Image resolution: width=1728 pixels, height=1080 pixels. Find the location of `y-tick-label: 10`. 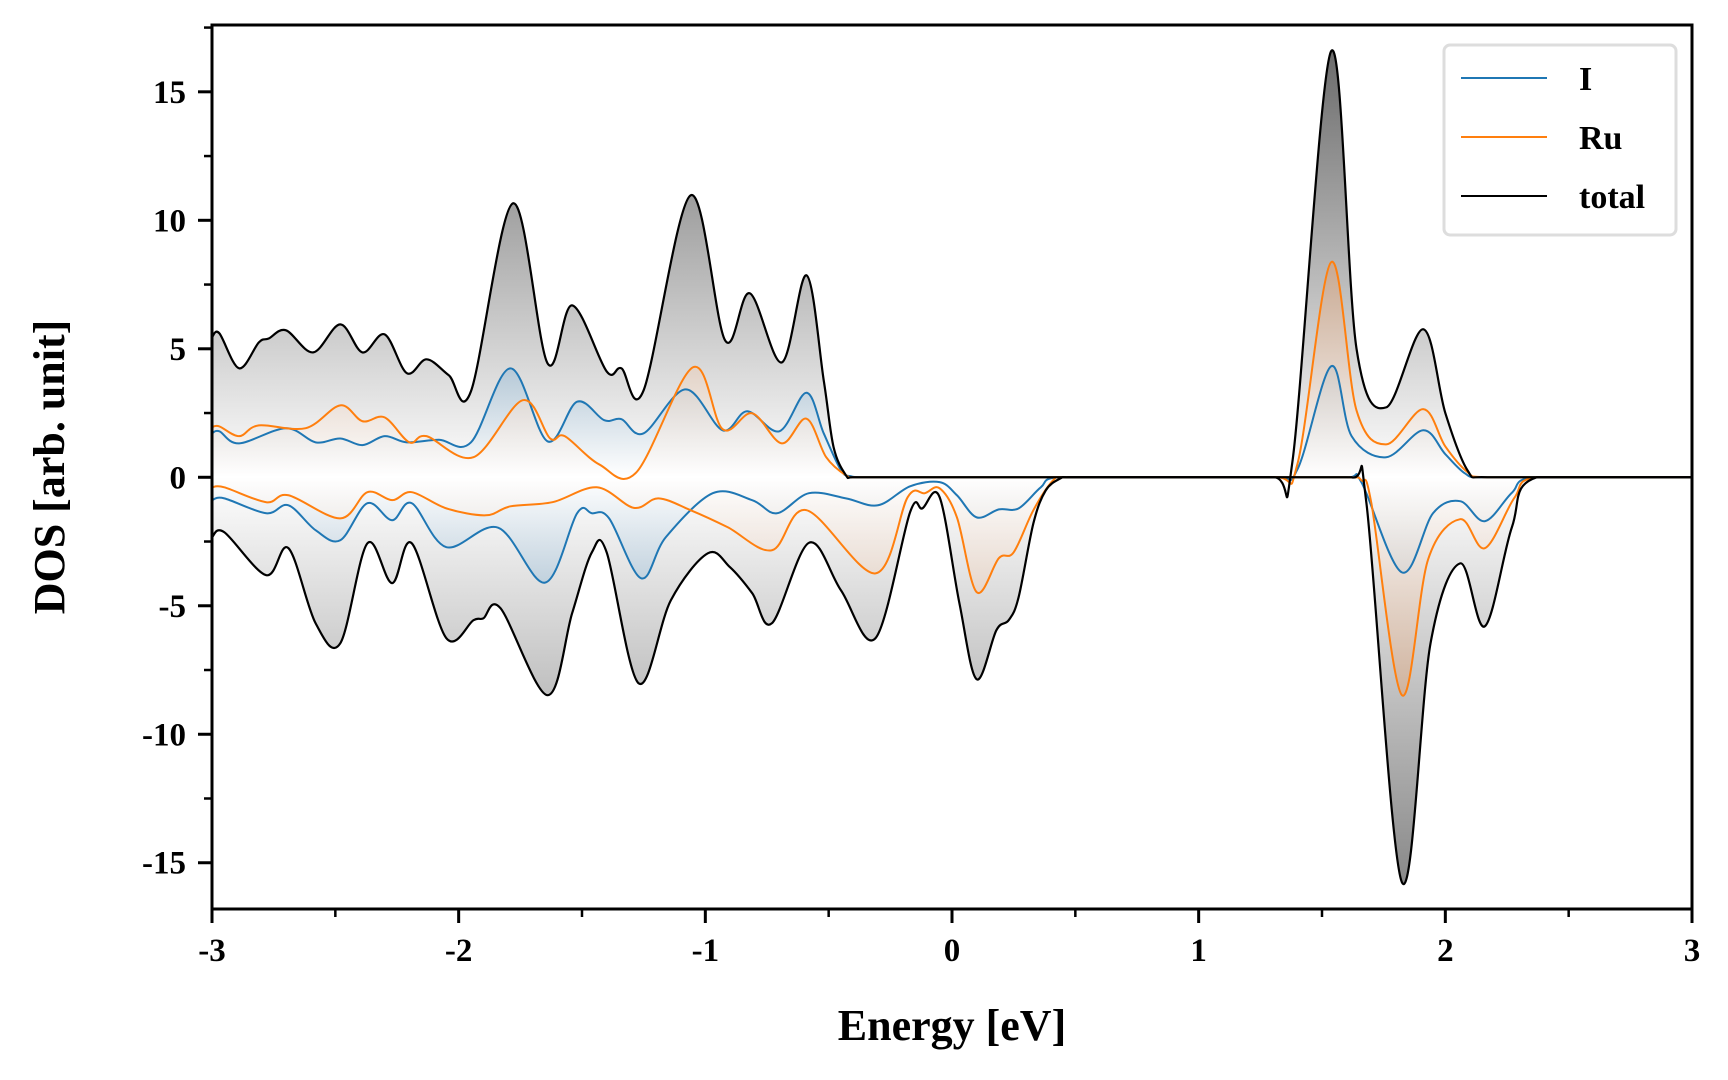

y-tick-label: 10 is located at coordinates (169, 221).